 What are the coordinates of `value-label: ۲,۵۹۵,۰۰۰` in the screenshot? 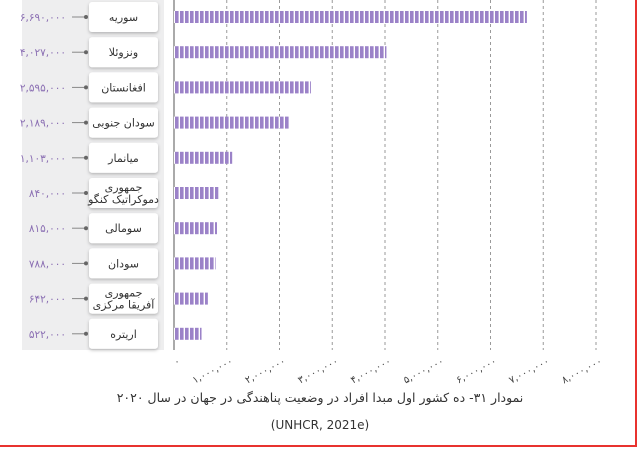 It's located at (43, 88).